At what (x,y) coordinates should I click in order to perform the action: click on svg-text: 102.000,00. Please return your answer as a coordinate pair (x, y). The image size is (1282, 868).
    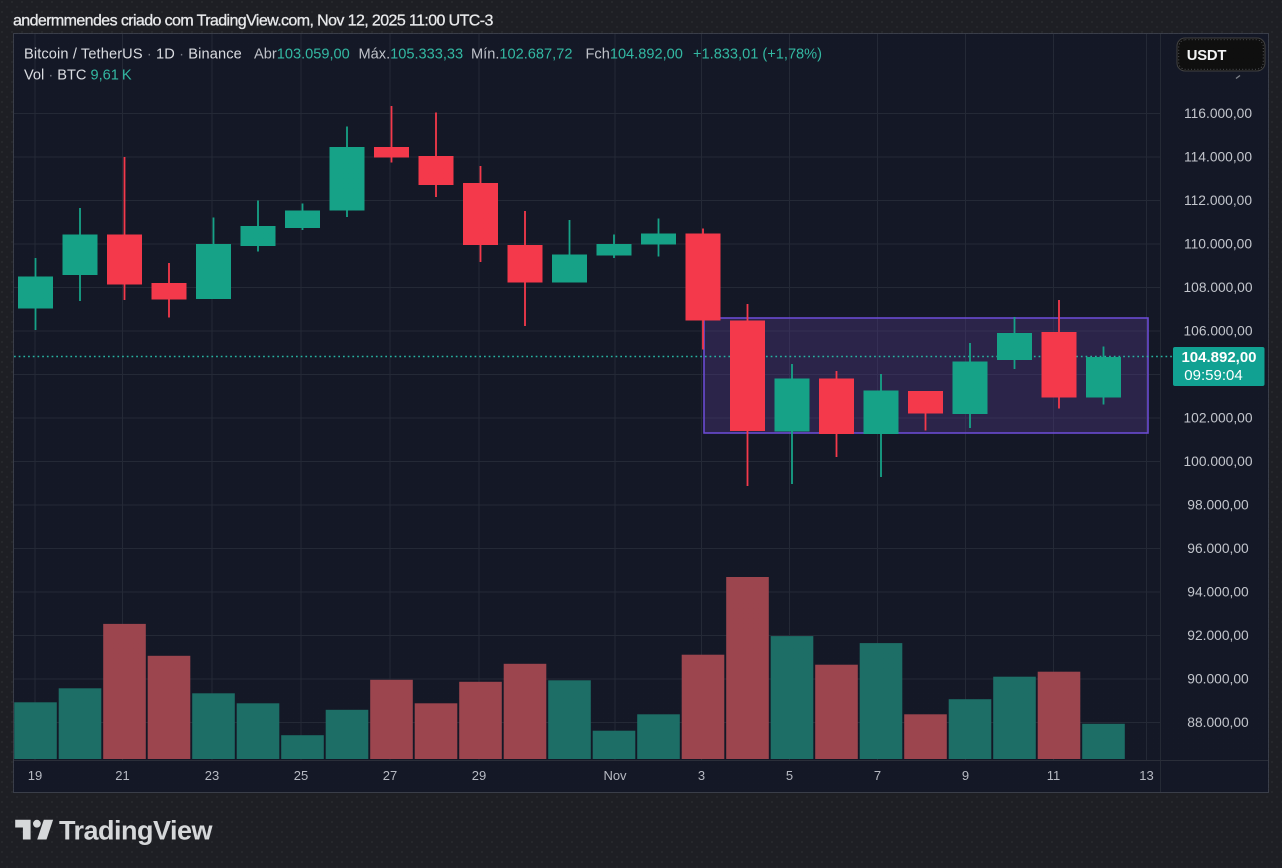
    Looking at the image, I should click on (1217, 418).